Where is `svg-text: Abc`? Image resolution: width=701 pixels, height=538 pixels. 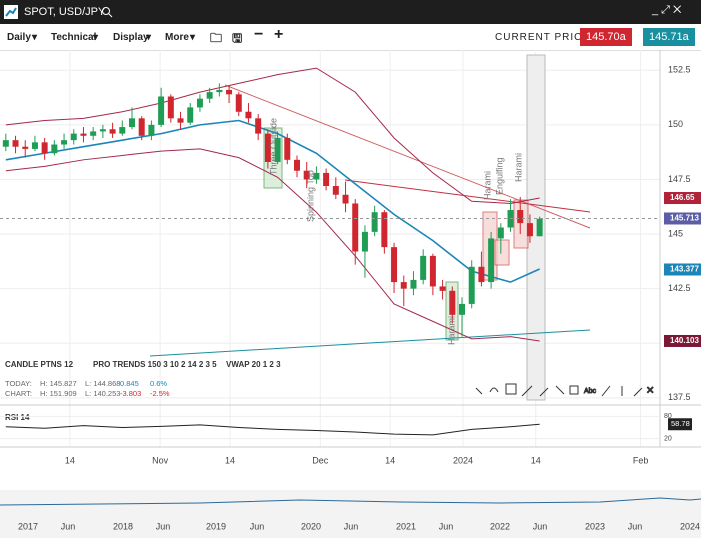
svg-text: Abc is located at coordinates (590, 391).